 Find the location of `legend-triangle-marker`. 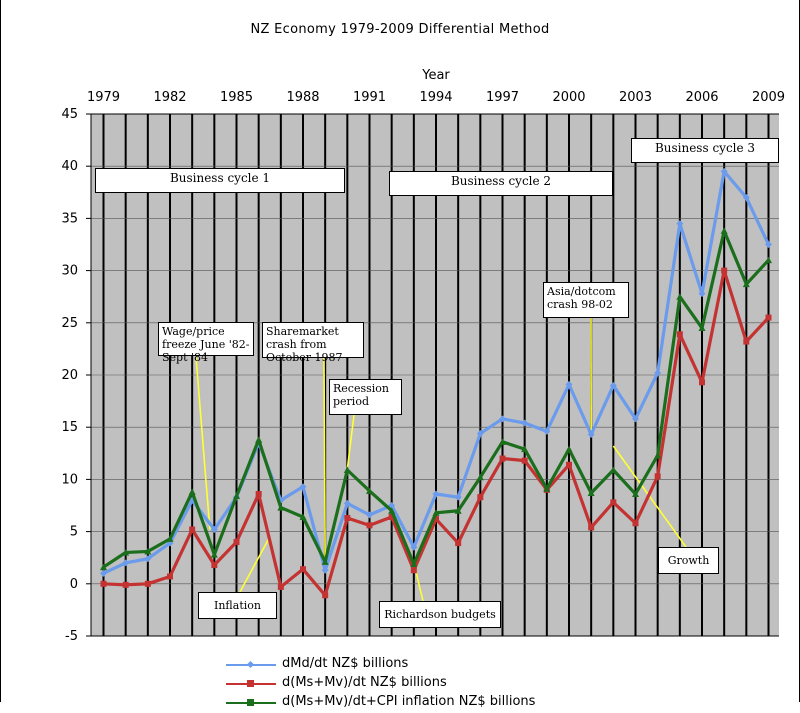

legend-triangle-marker is located at coordinates (250, 702).